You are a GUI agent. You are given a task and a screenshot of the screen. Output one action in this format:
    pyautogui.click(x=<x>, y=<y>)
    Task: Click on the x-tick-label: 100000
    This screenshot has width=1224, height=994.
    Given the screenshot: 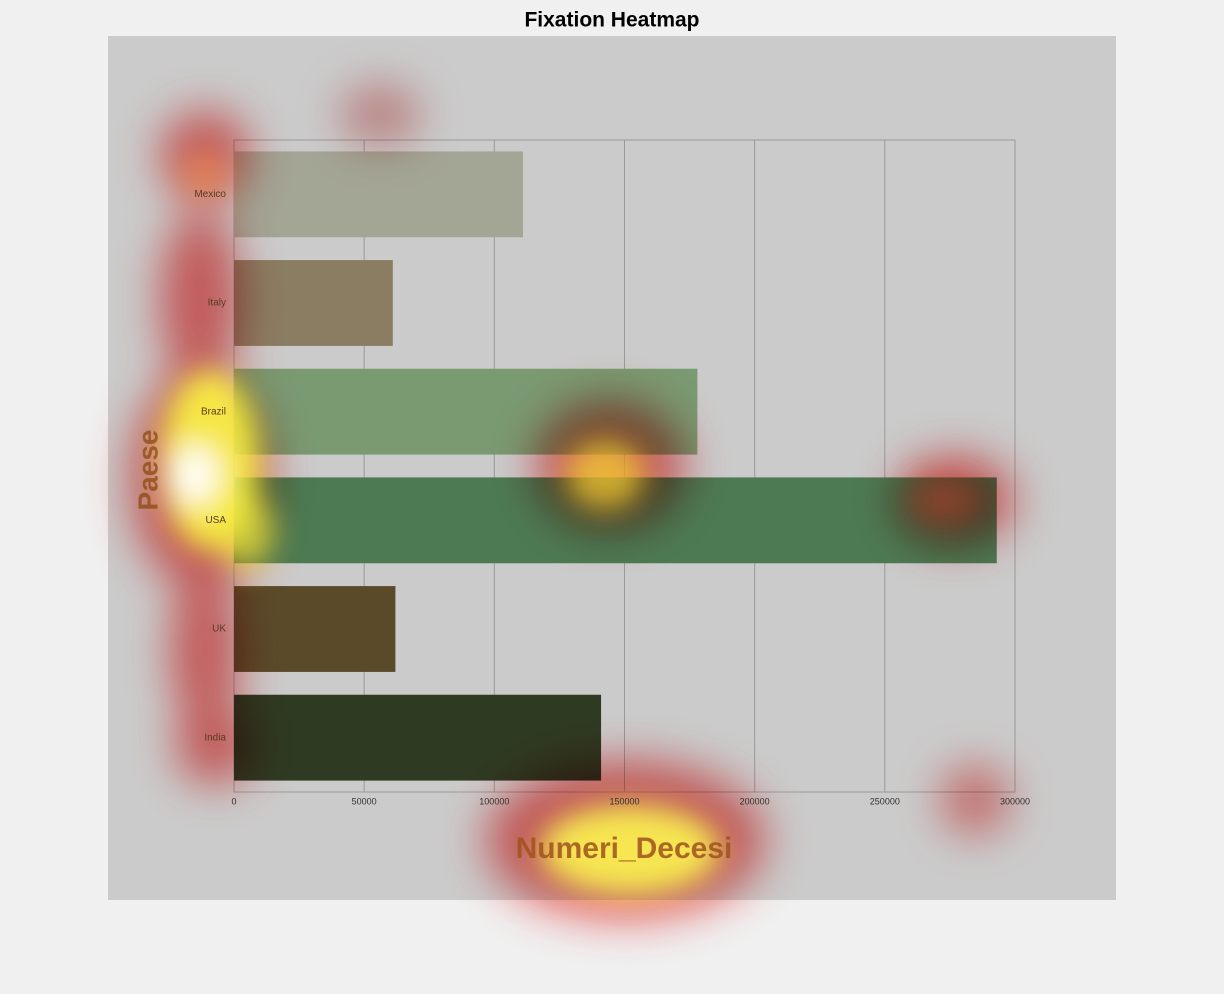 What is the action you would take?
    pyautogui.click(x=494, y=801)
    